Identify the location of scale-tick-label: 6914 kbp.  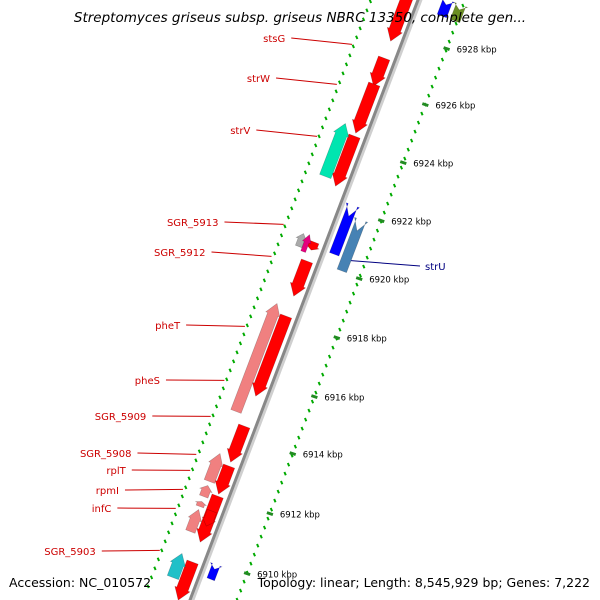
(323, 456).